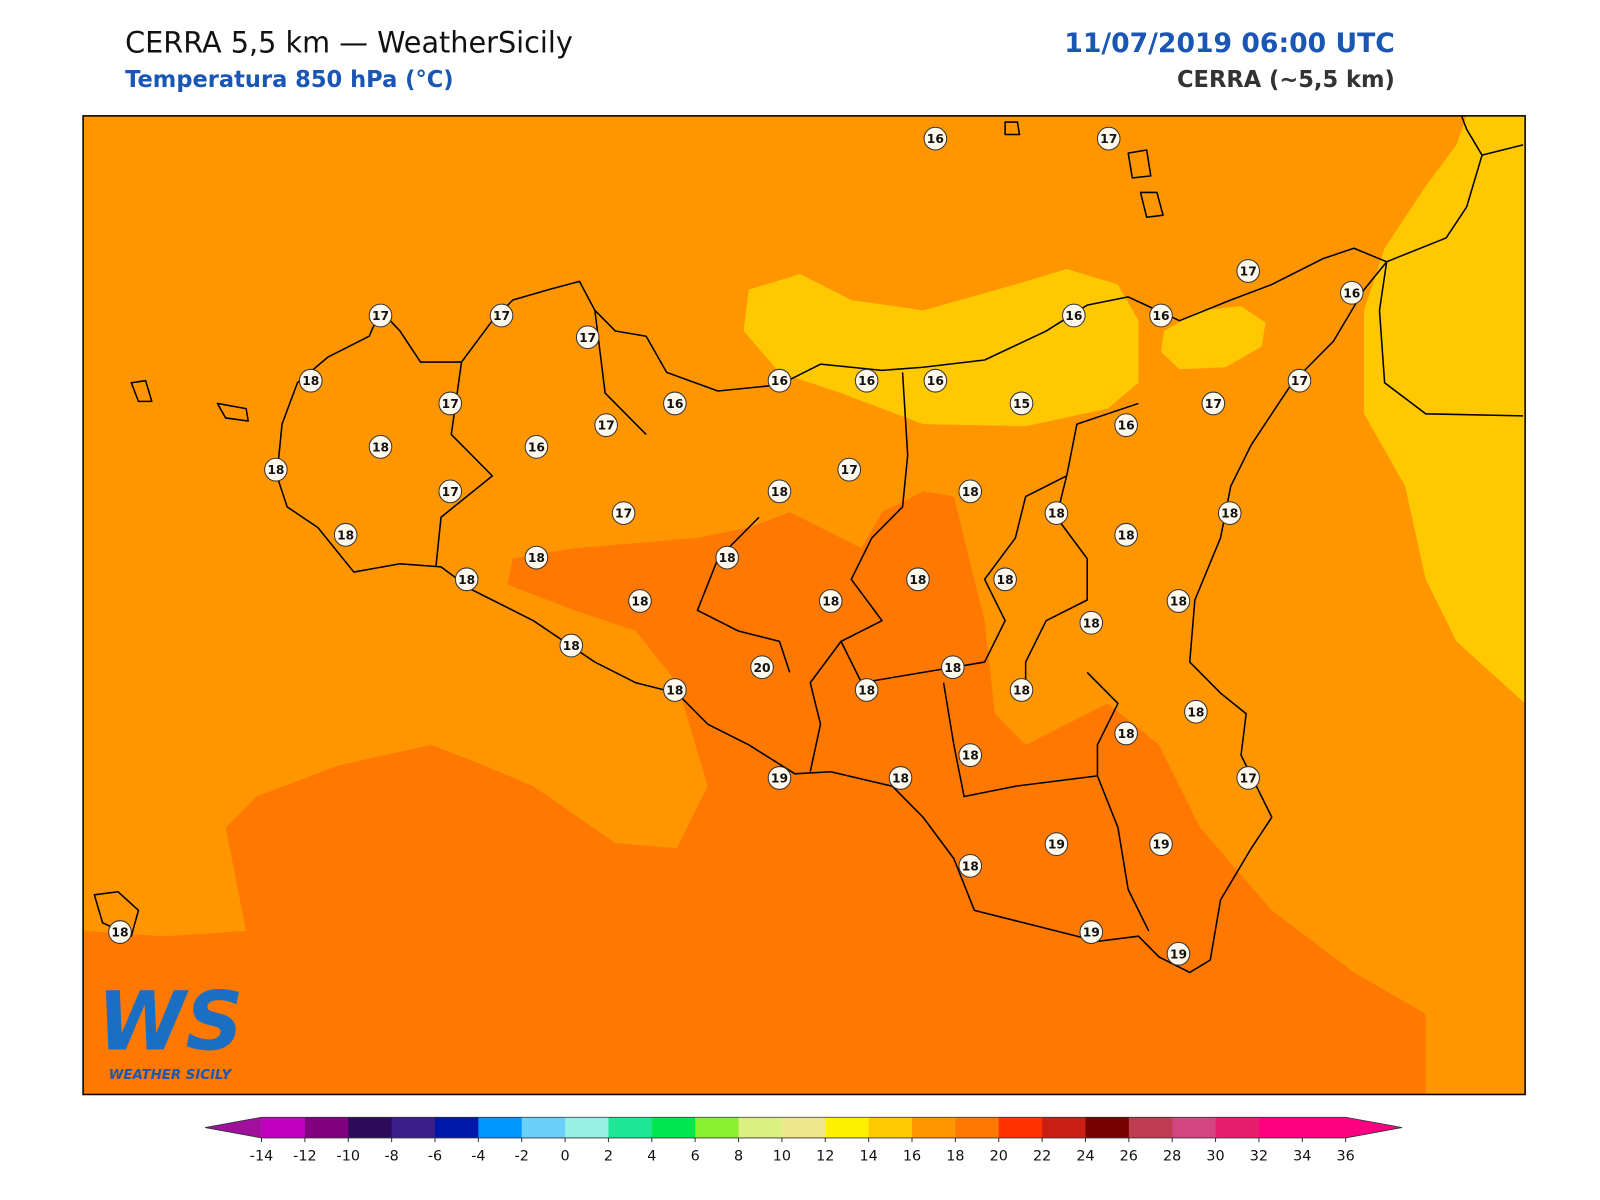 This screenshot has height=1200, width=1600. I want to click on colorbar-tick-label: 30, so click(1215, 1157).